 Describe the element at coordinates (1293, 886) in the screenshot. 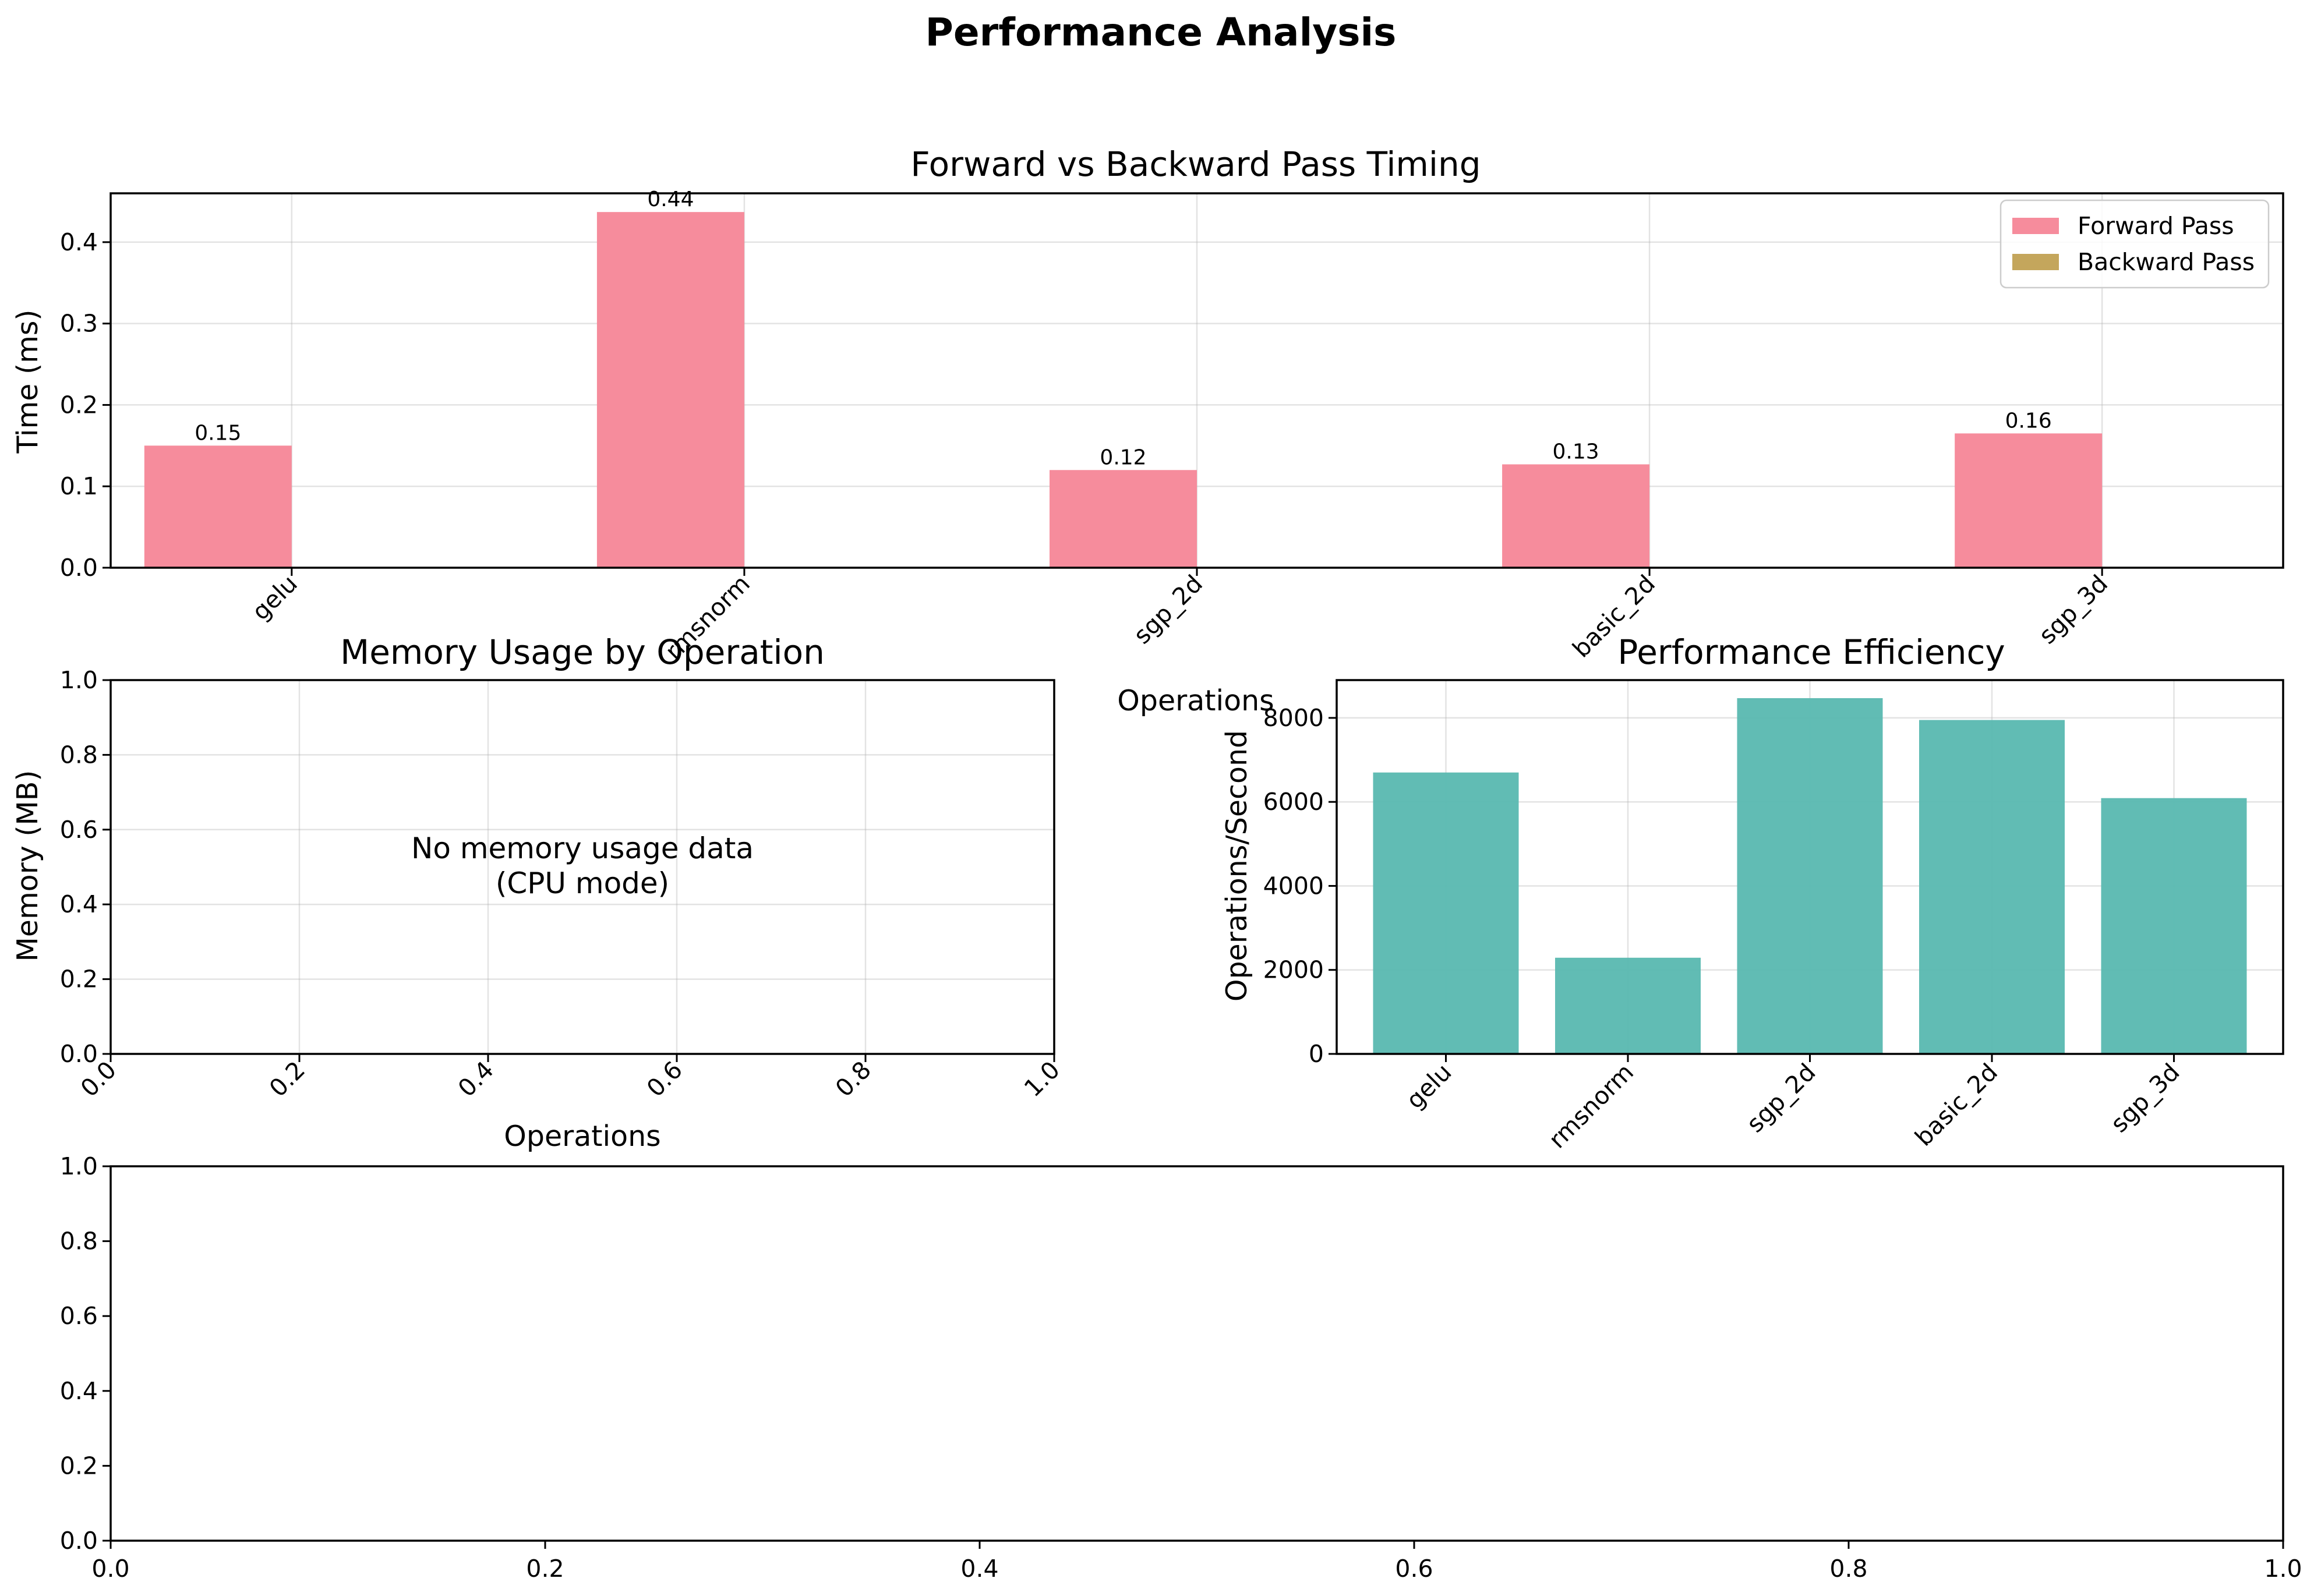

I see `y-tick-label: 4000` at that location.